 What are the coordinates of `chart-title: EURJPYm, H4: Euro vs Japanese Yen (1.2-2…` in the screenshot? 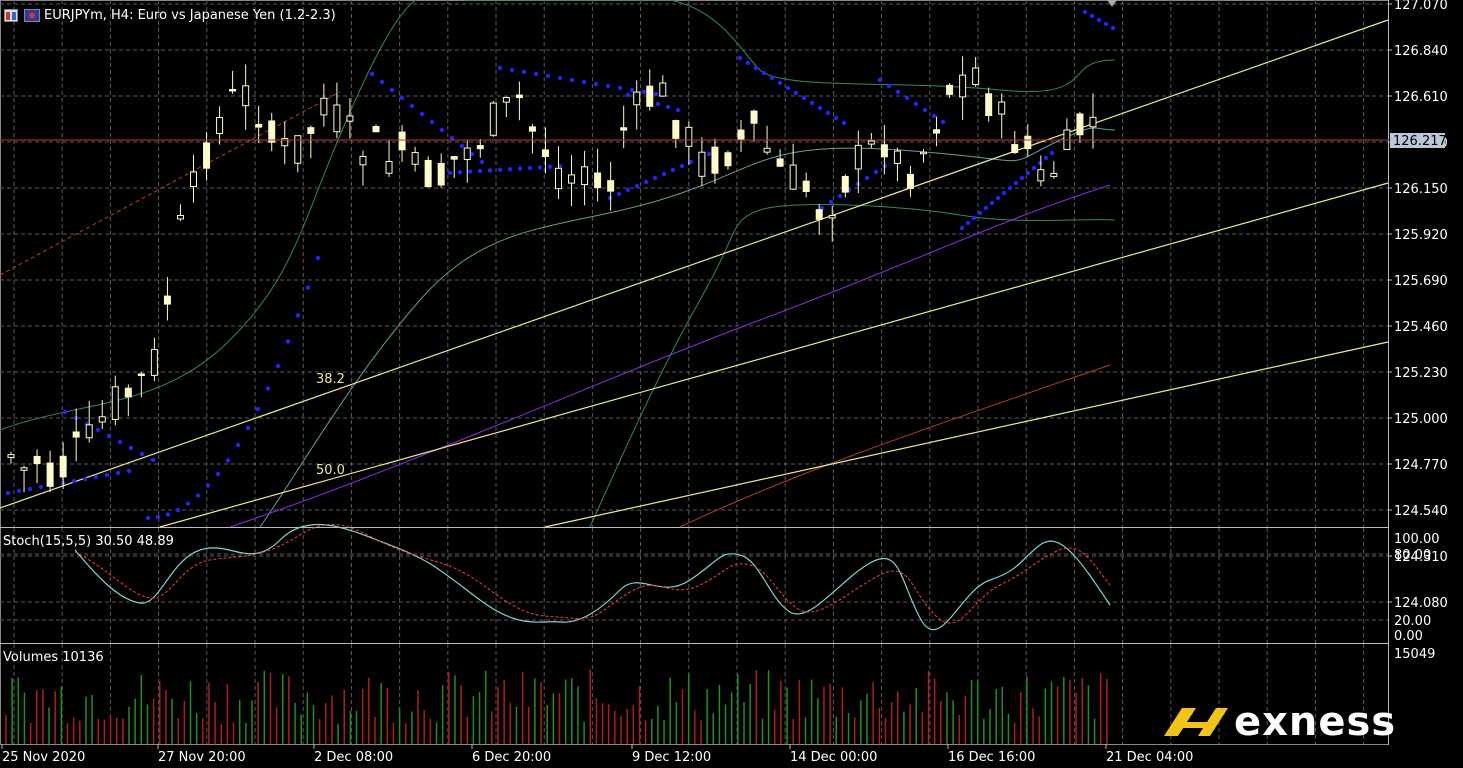 It's located at (190, 15).